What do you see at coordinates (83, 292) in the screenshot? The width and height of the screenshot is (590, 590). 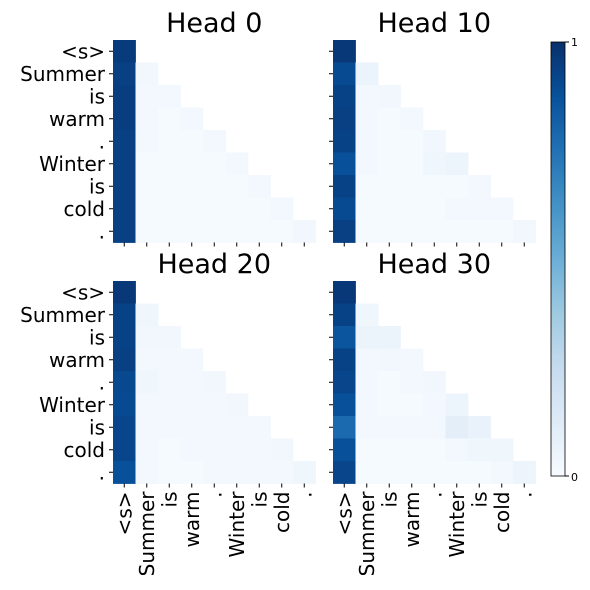 I see `y-tick-label: <s>` at bounding box center [83, 292].